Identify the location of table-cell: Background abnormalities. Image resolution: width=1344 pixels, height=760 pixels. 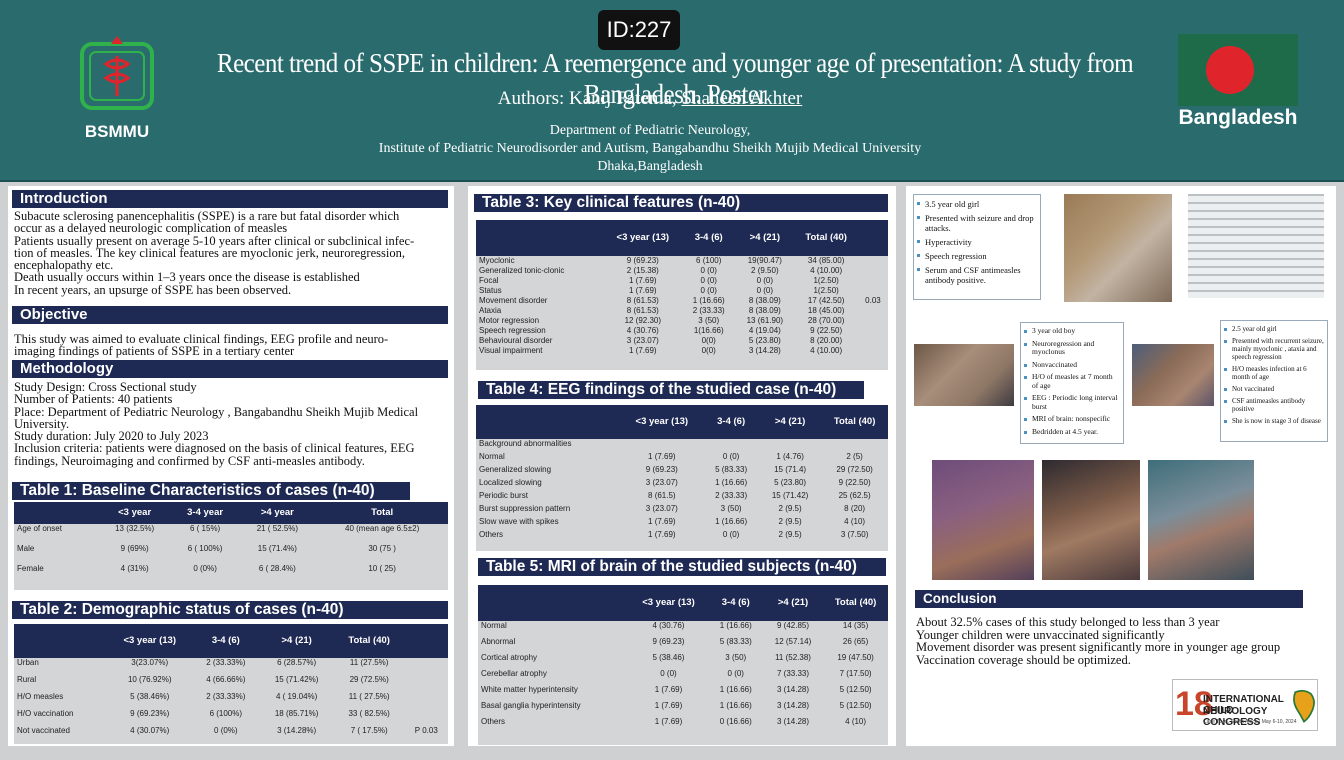
(525, 443).